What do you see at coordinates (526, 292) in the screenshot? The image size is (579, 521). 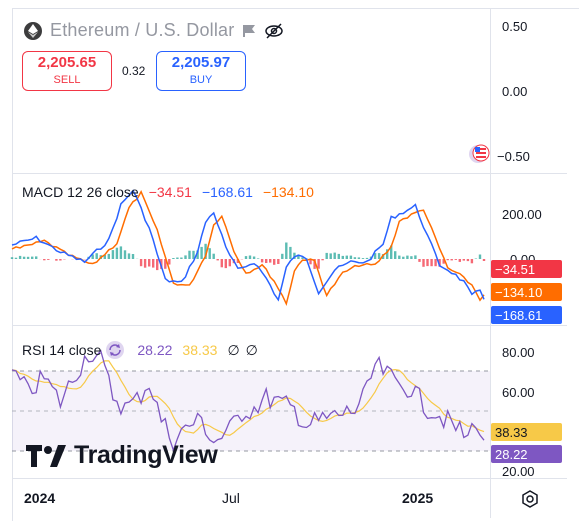 I see `macd-signal-badge: −134.10` at bounding box center [526, 292].